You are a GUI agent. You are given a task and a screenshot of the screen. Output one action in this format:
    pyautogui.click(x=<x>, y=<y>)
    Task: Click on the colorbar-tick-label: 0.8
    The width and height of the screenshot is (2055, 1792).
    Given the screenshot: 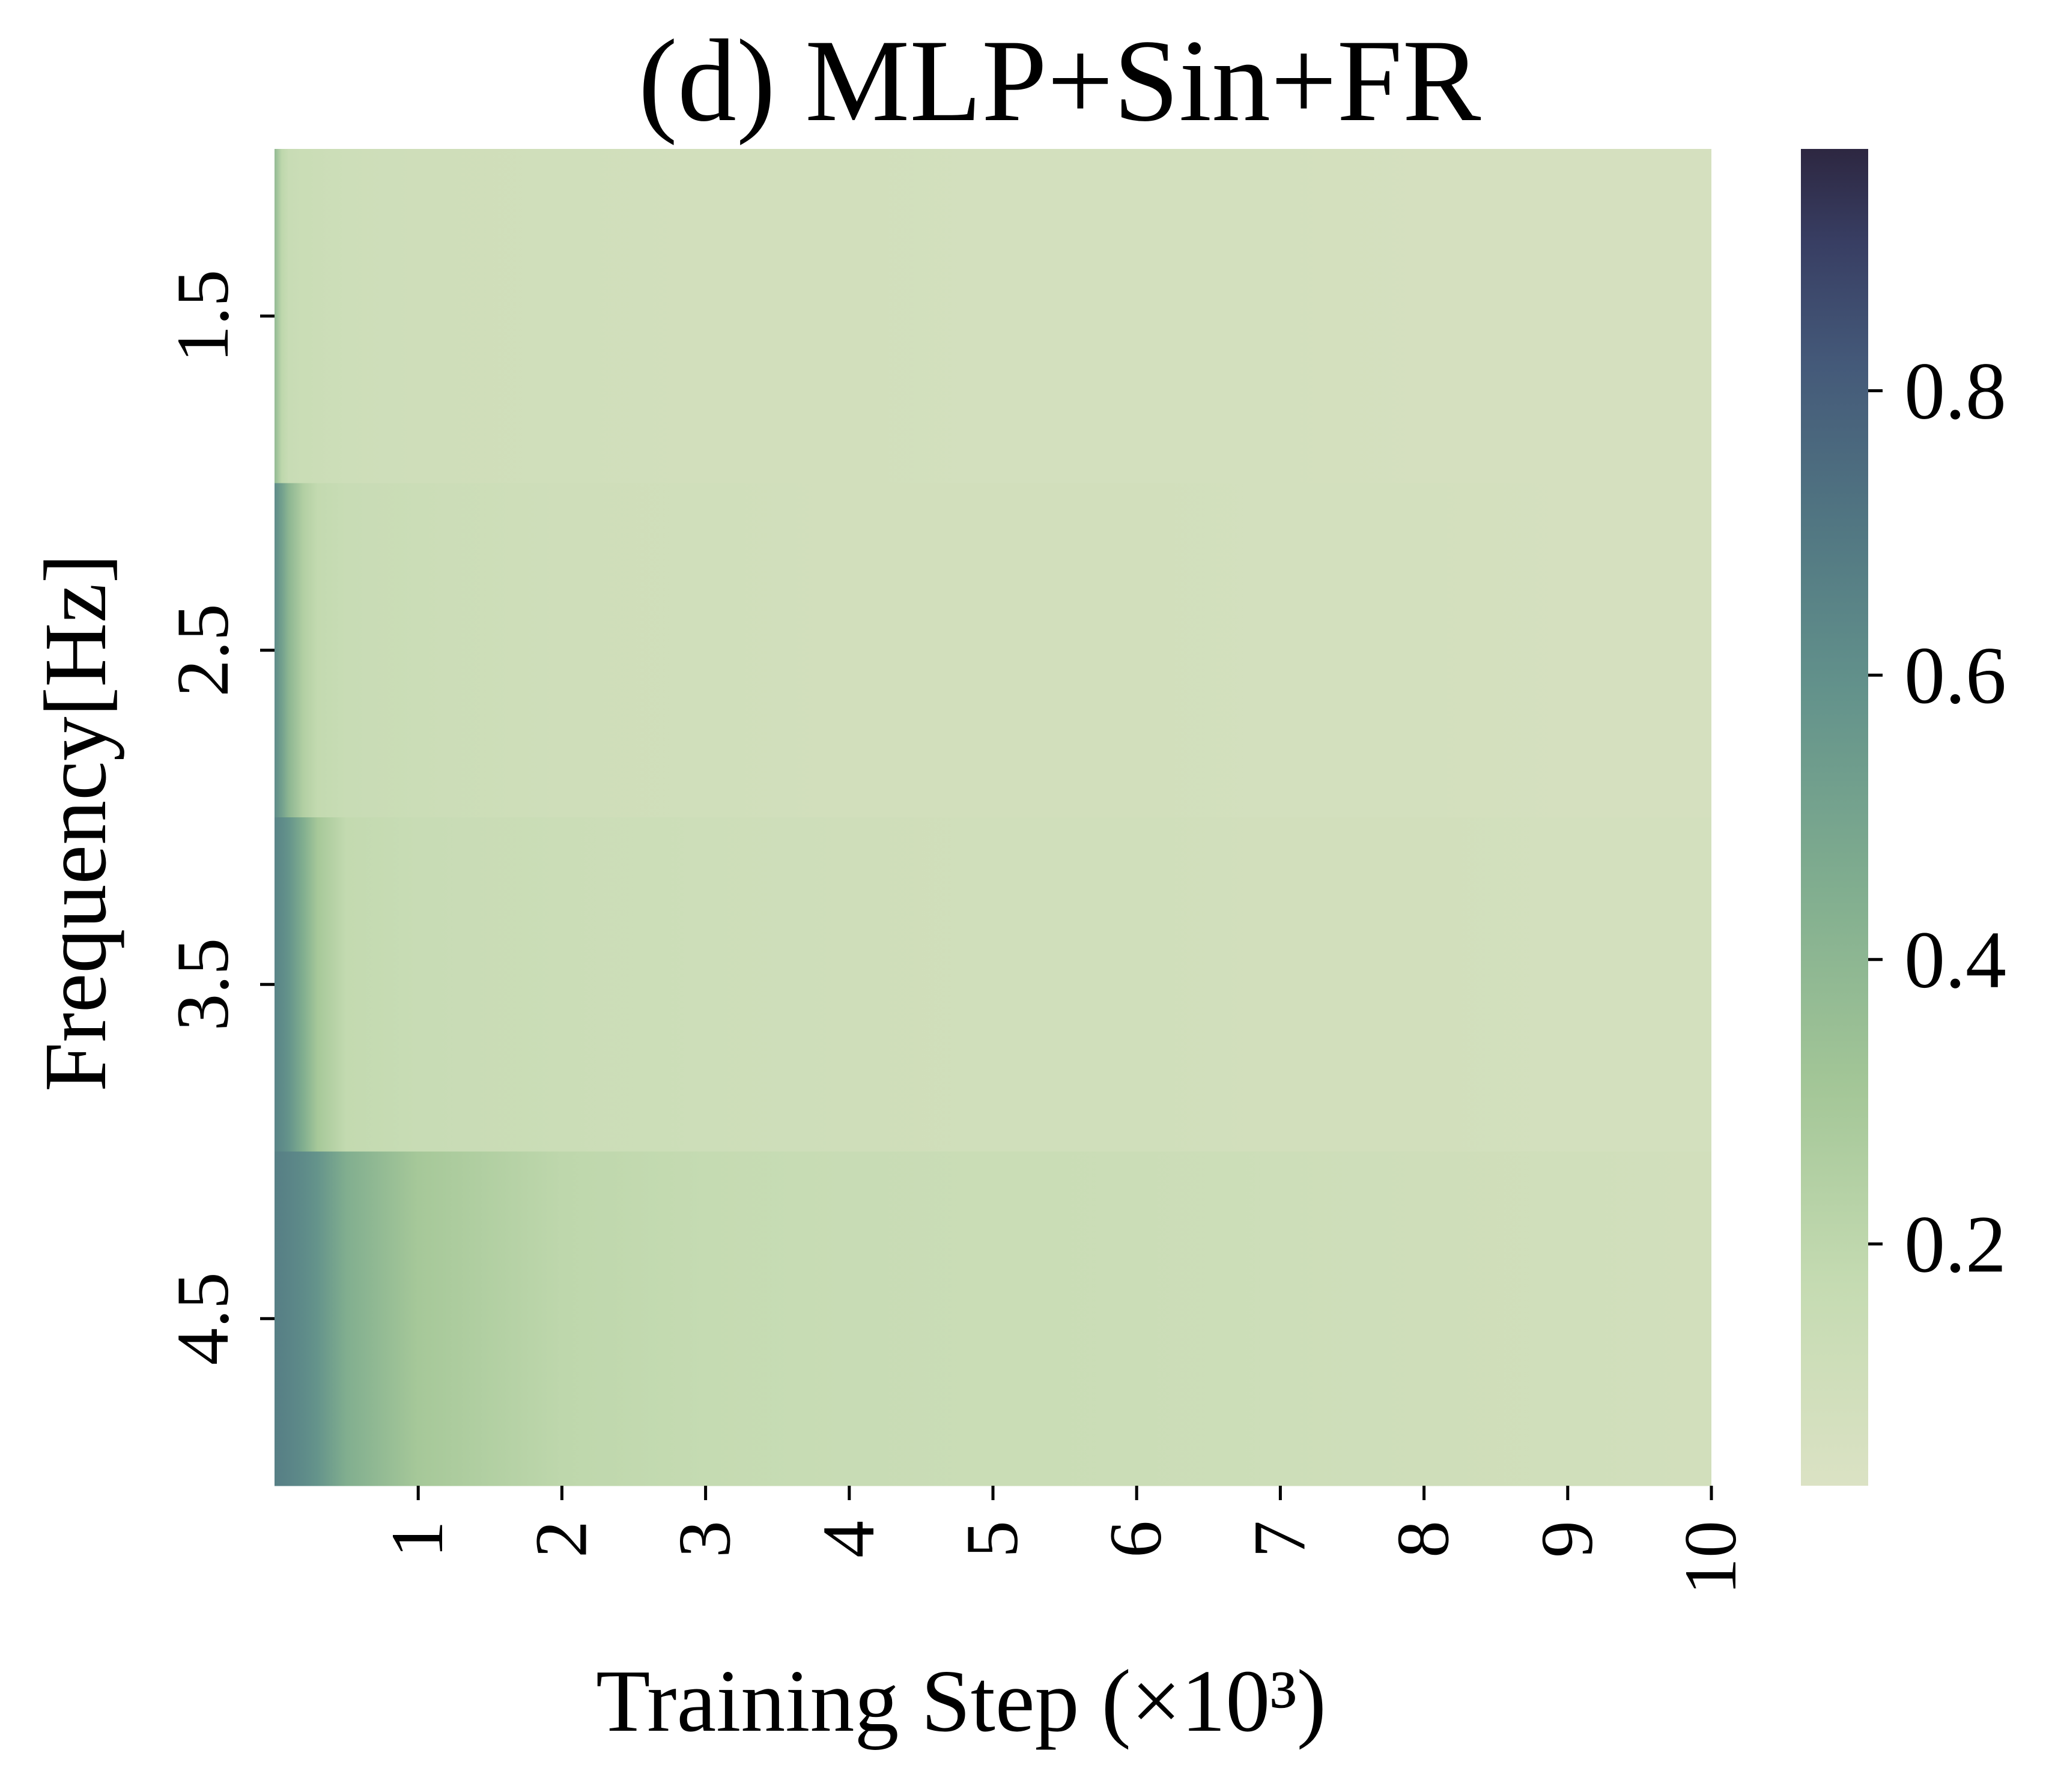 What is the action you would take?
    pyautogui.click(x=1955, y=392)
    